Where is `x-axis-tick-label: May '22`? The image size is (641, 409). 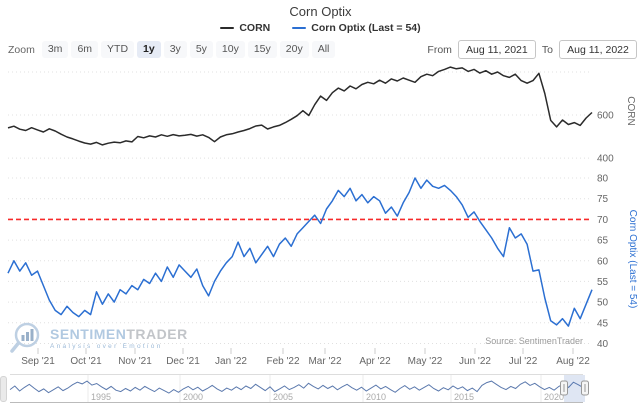
x-axis-tick-label: May '22 is located at coordinates (425, 361).